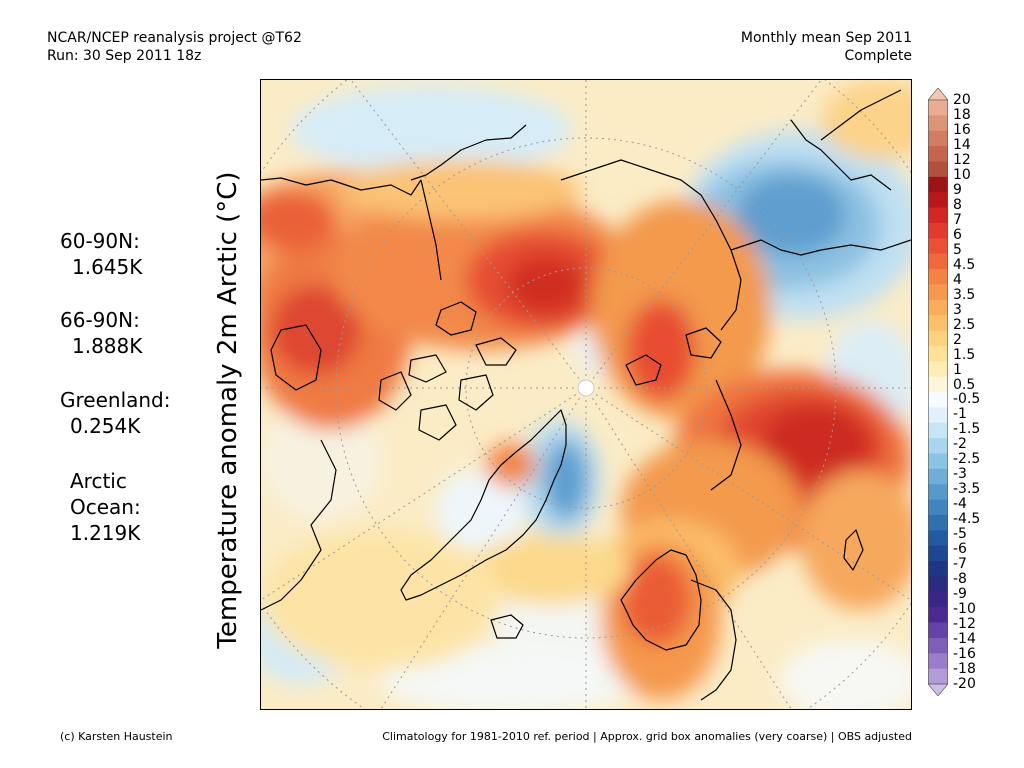 The height and width of the screenshot is (768, 1024). I want to click on colorbar-tick-label: -1, so click(960, 414).